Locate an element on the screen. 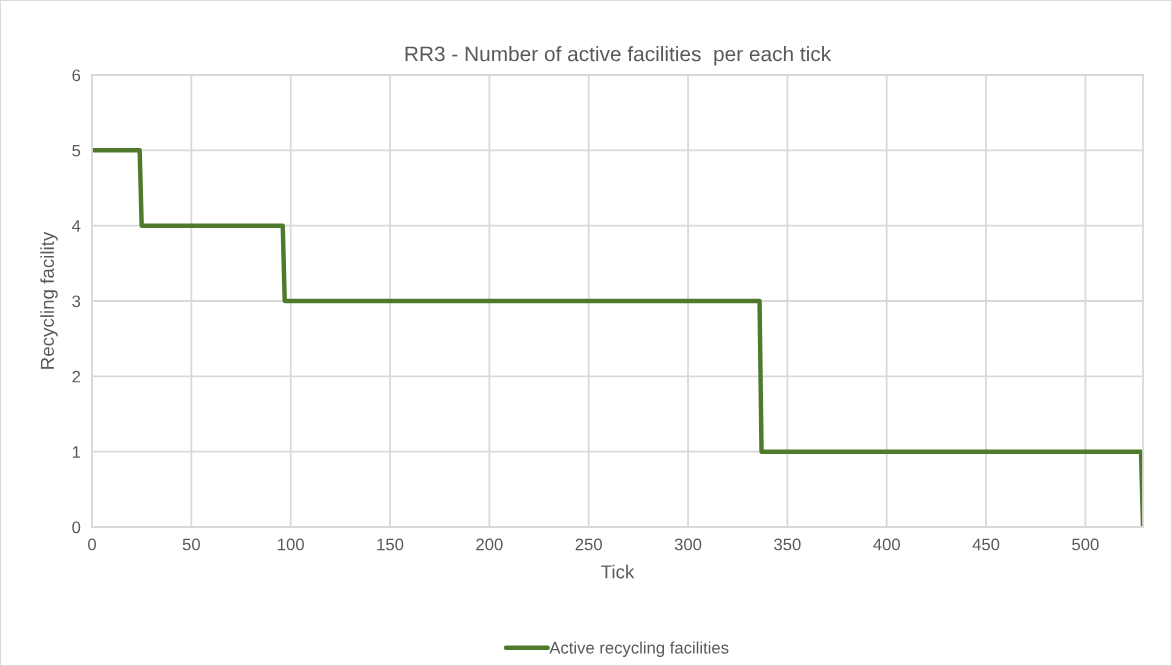 The image size is (1172, 666). y-axis-title: Recycling facility is located at coordinates (49, 300).